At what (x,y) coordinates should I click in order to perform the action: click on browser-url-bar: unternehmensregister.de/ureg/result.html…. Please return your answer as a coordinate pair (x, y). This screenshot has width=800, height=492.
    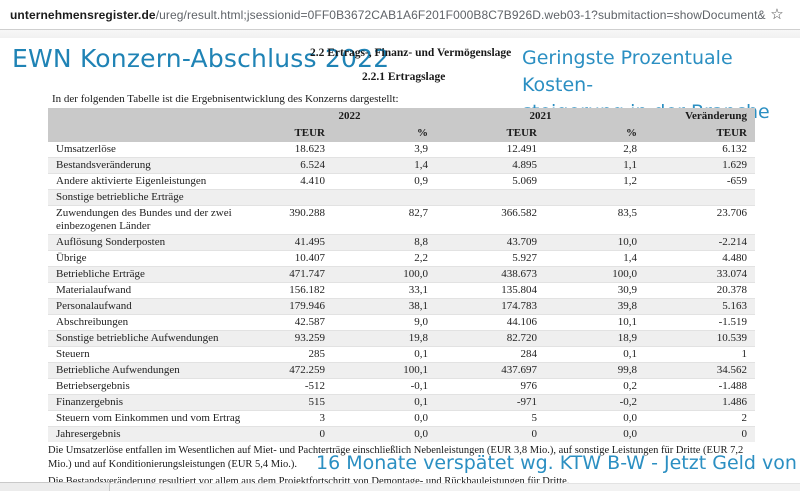
    Looking at the image, I should click on (400, 14).